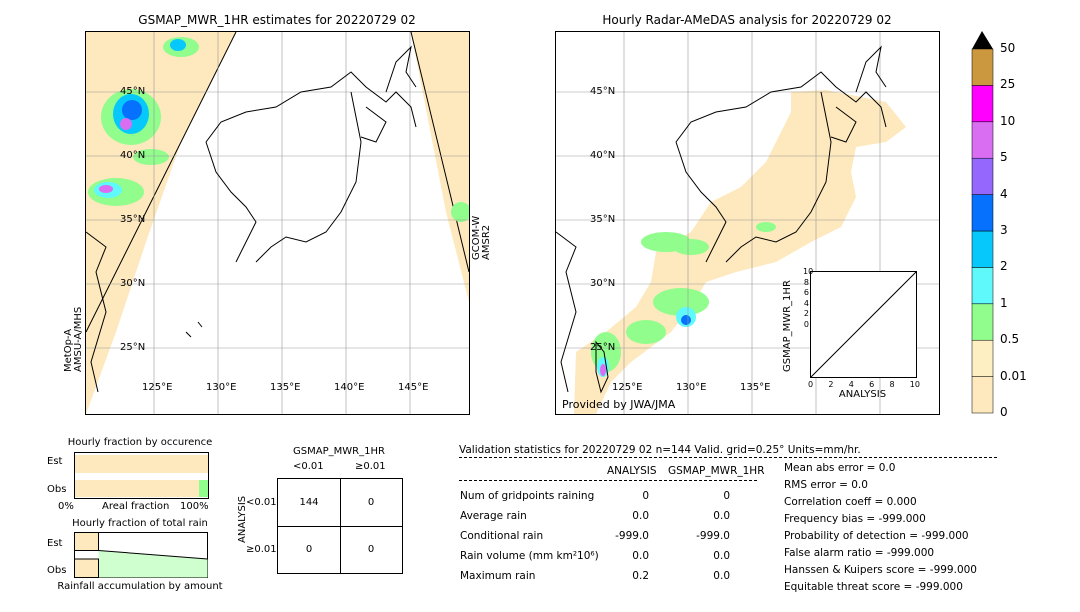 The height and width of the screenshot is (612, 1080). What do you see at coordinates (603, 219) in the screenshot?
I see `lat-label: 35°N` at bounding box center [603, 219].